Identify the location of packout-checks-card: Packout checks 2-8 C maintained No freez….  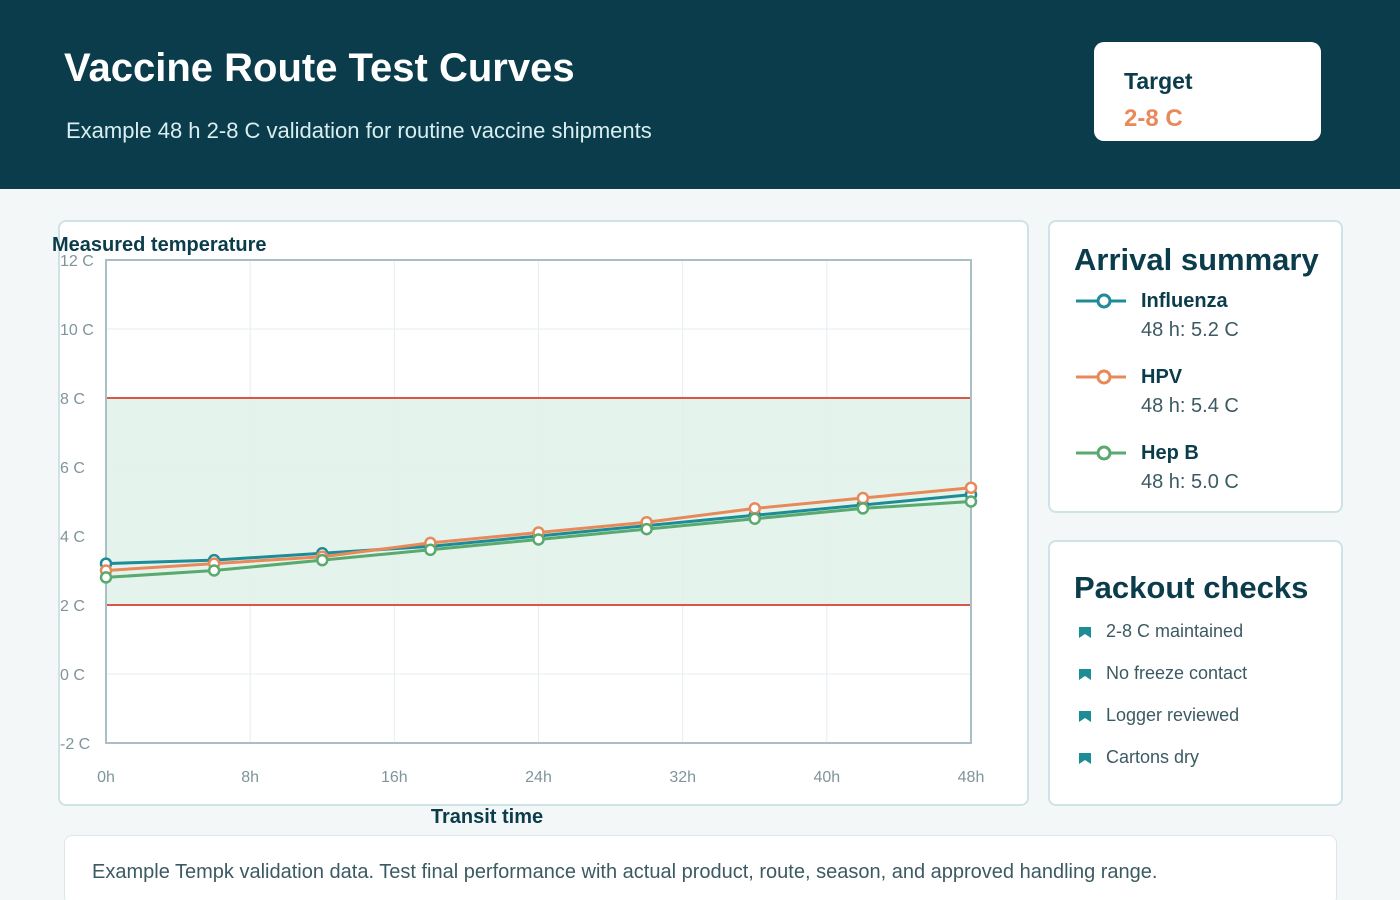
(1195, 673).